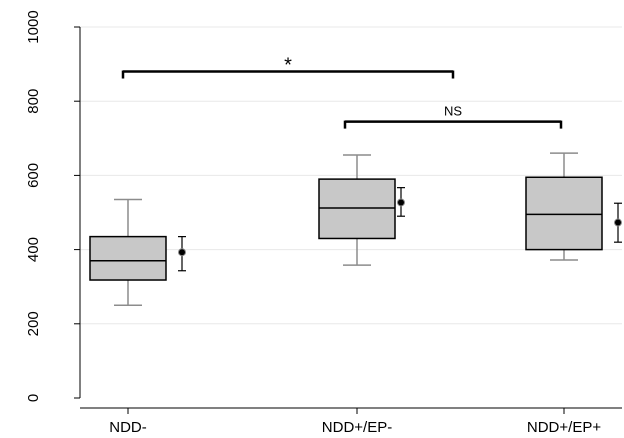 The image size is (624, 438). I want to click on x-tick-label: NDD+/EP+, so click(564, 427).